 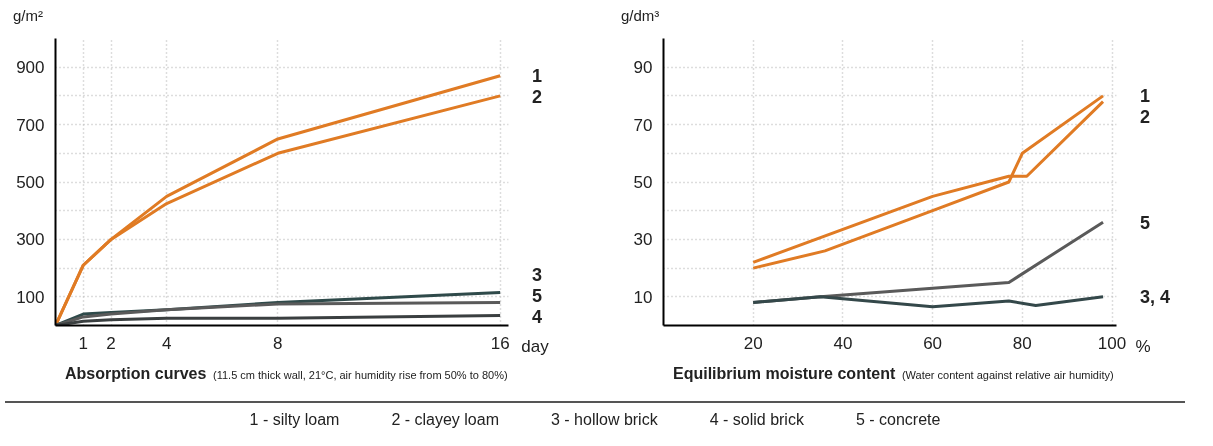 I want to click on x-tick-label: 16, so click(x=500, y=343).